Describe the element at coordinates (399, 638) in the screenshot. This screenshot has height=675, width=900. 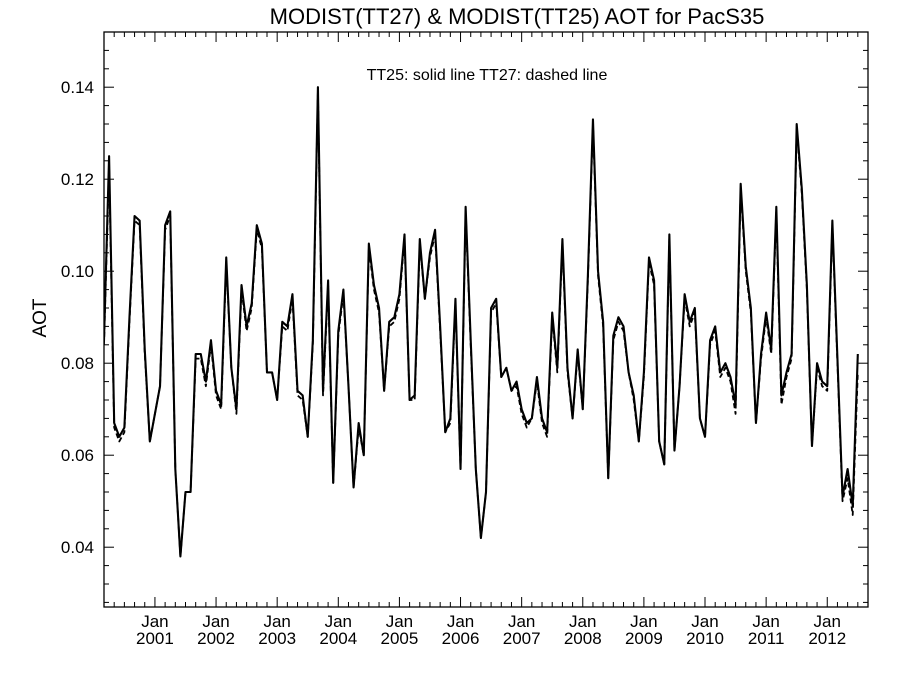
I see `x-tick-label-year: 2005` at that location.